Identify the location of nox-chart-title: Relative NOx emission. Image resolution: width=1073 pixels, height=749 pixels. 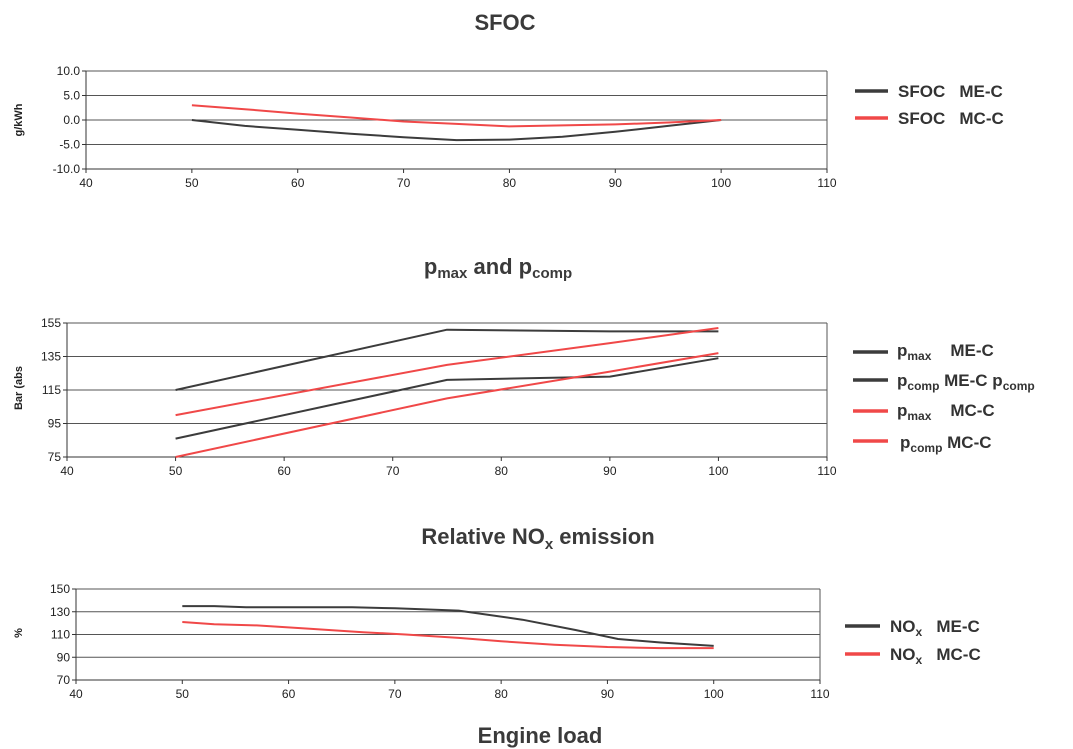
(537, 538).